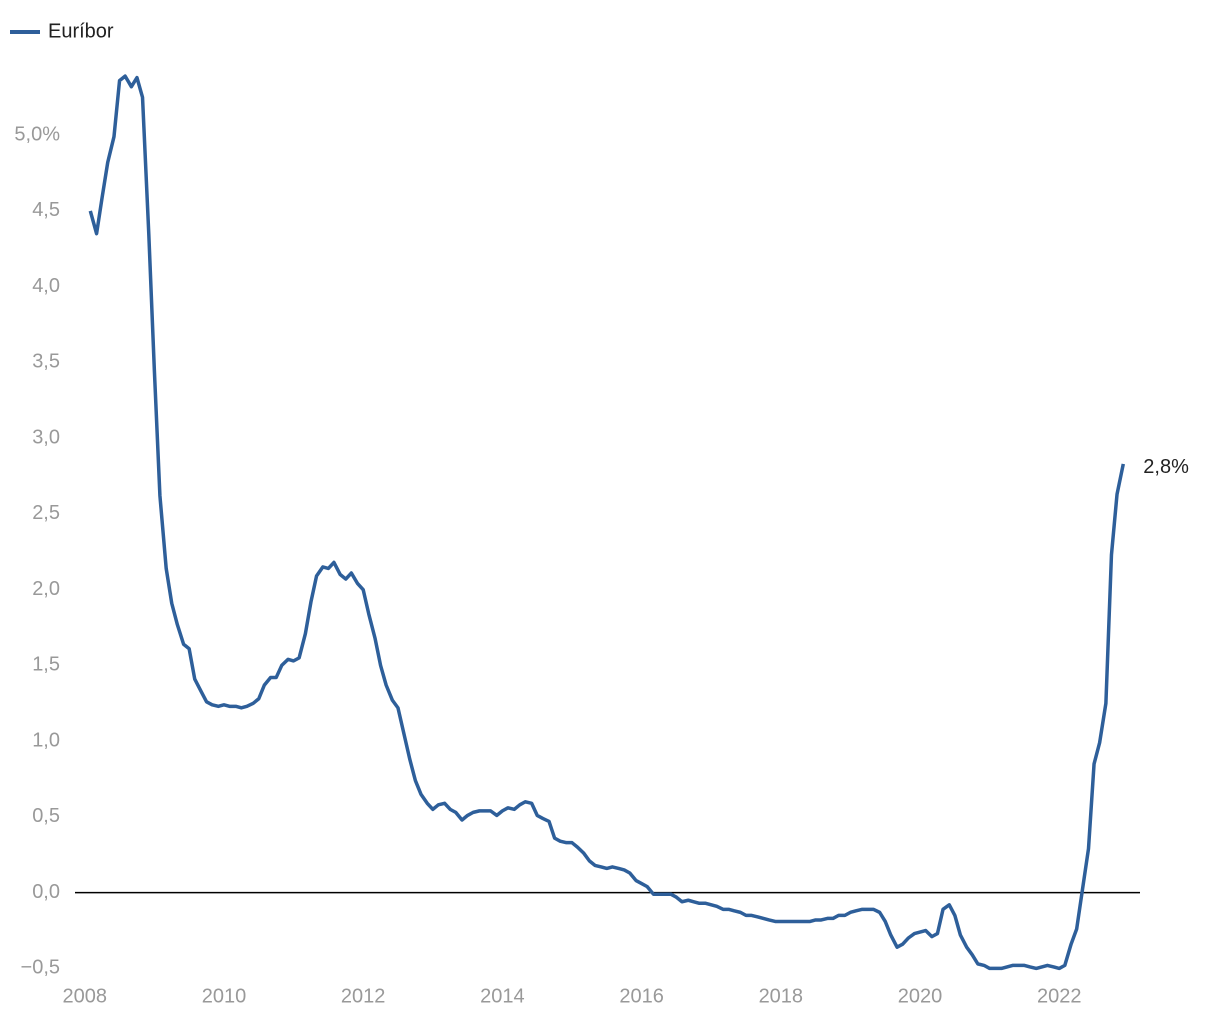 The image size is (1220, 1020). What do you see at coordinates (502, 996) in the screenshot?
I see `x-tick-label: 2014` at bounding box center [502, 996].